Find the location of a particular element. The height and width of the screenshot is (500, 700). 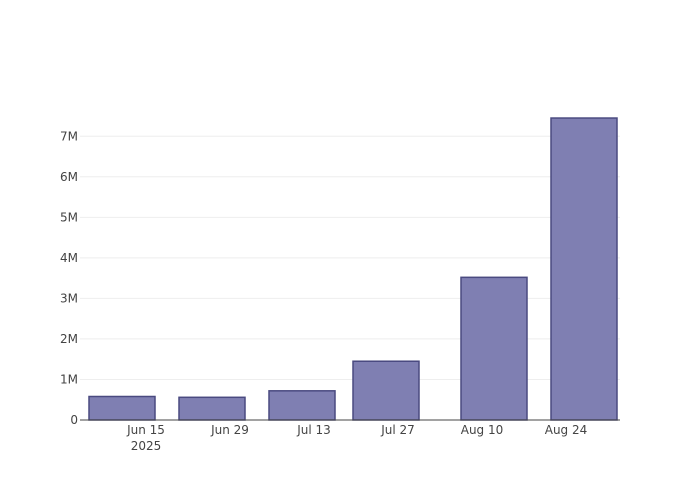

y-tick-label: 2M is located at coordinates (69, 339).